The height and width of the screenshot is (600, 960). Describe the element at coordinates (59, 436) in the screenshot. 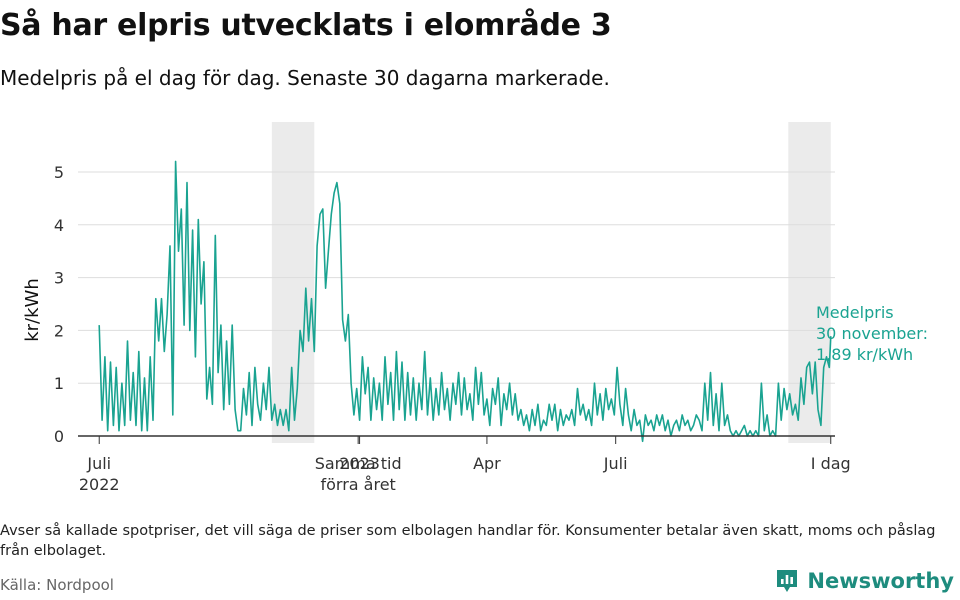

I see `y-tick-label-0: 0` at that location.